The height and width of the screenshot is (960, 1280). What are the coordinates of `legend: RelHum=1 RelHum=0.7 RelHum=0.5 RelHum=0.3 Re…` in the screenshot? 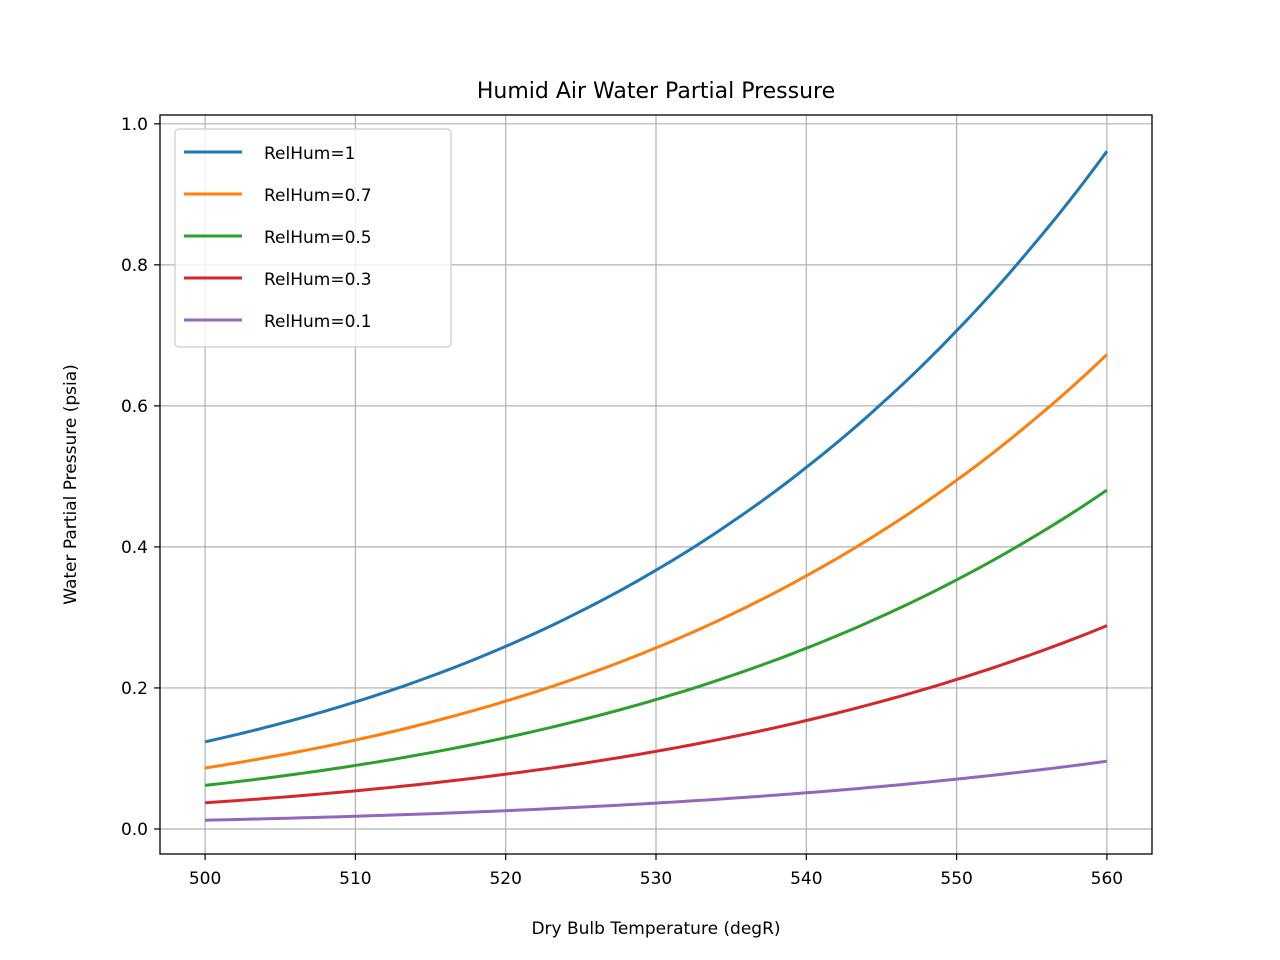 It's located at (313, 238).